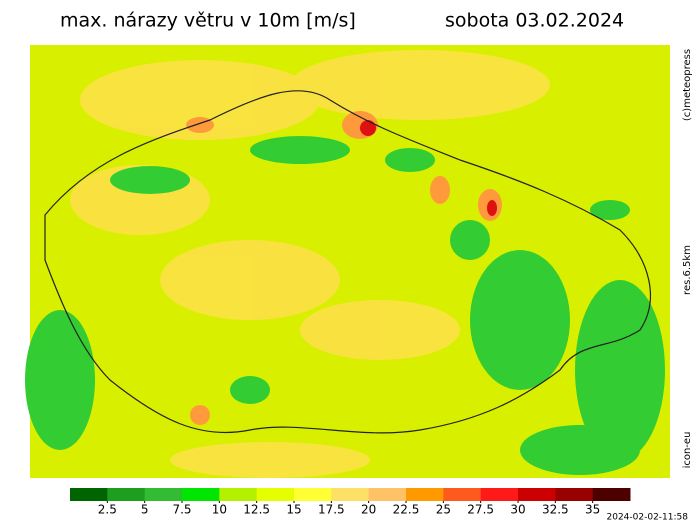  What do you see at coordinates (534, 21) in the screenshot?
I see `map-date: sobota 03.02.2024` at bounding box center [534, 21].